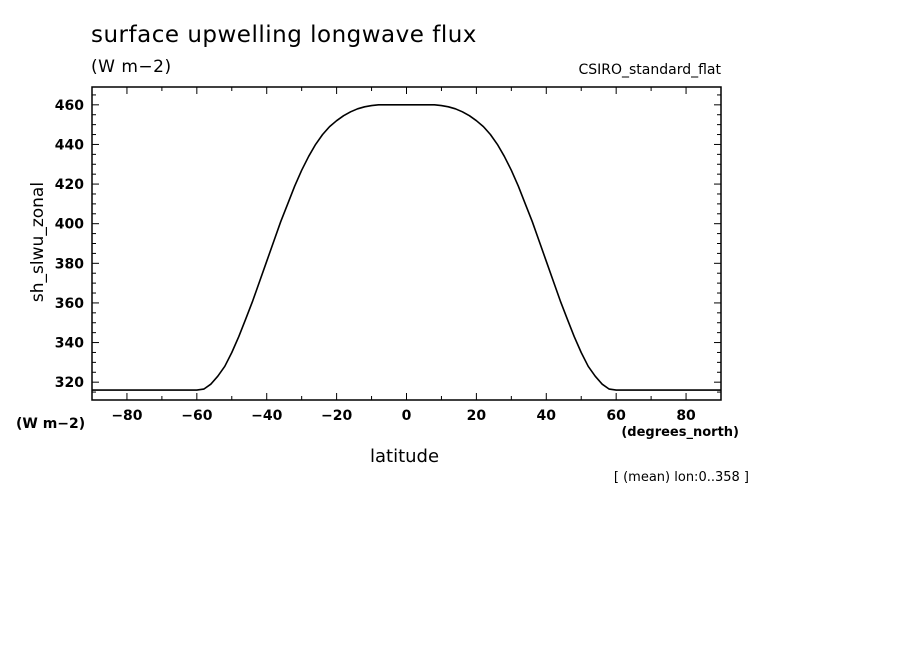 Image resolution: width=904 pixels, height=654 pixels. I want to click on x-tick-label: 40, so click(547, 416).